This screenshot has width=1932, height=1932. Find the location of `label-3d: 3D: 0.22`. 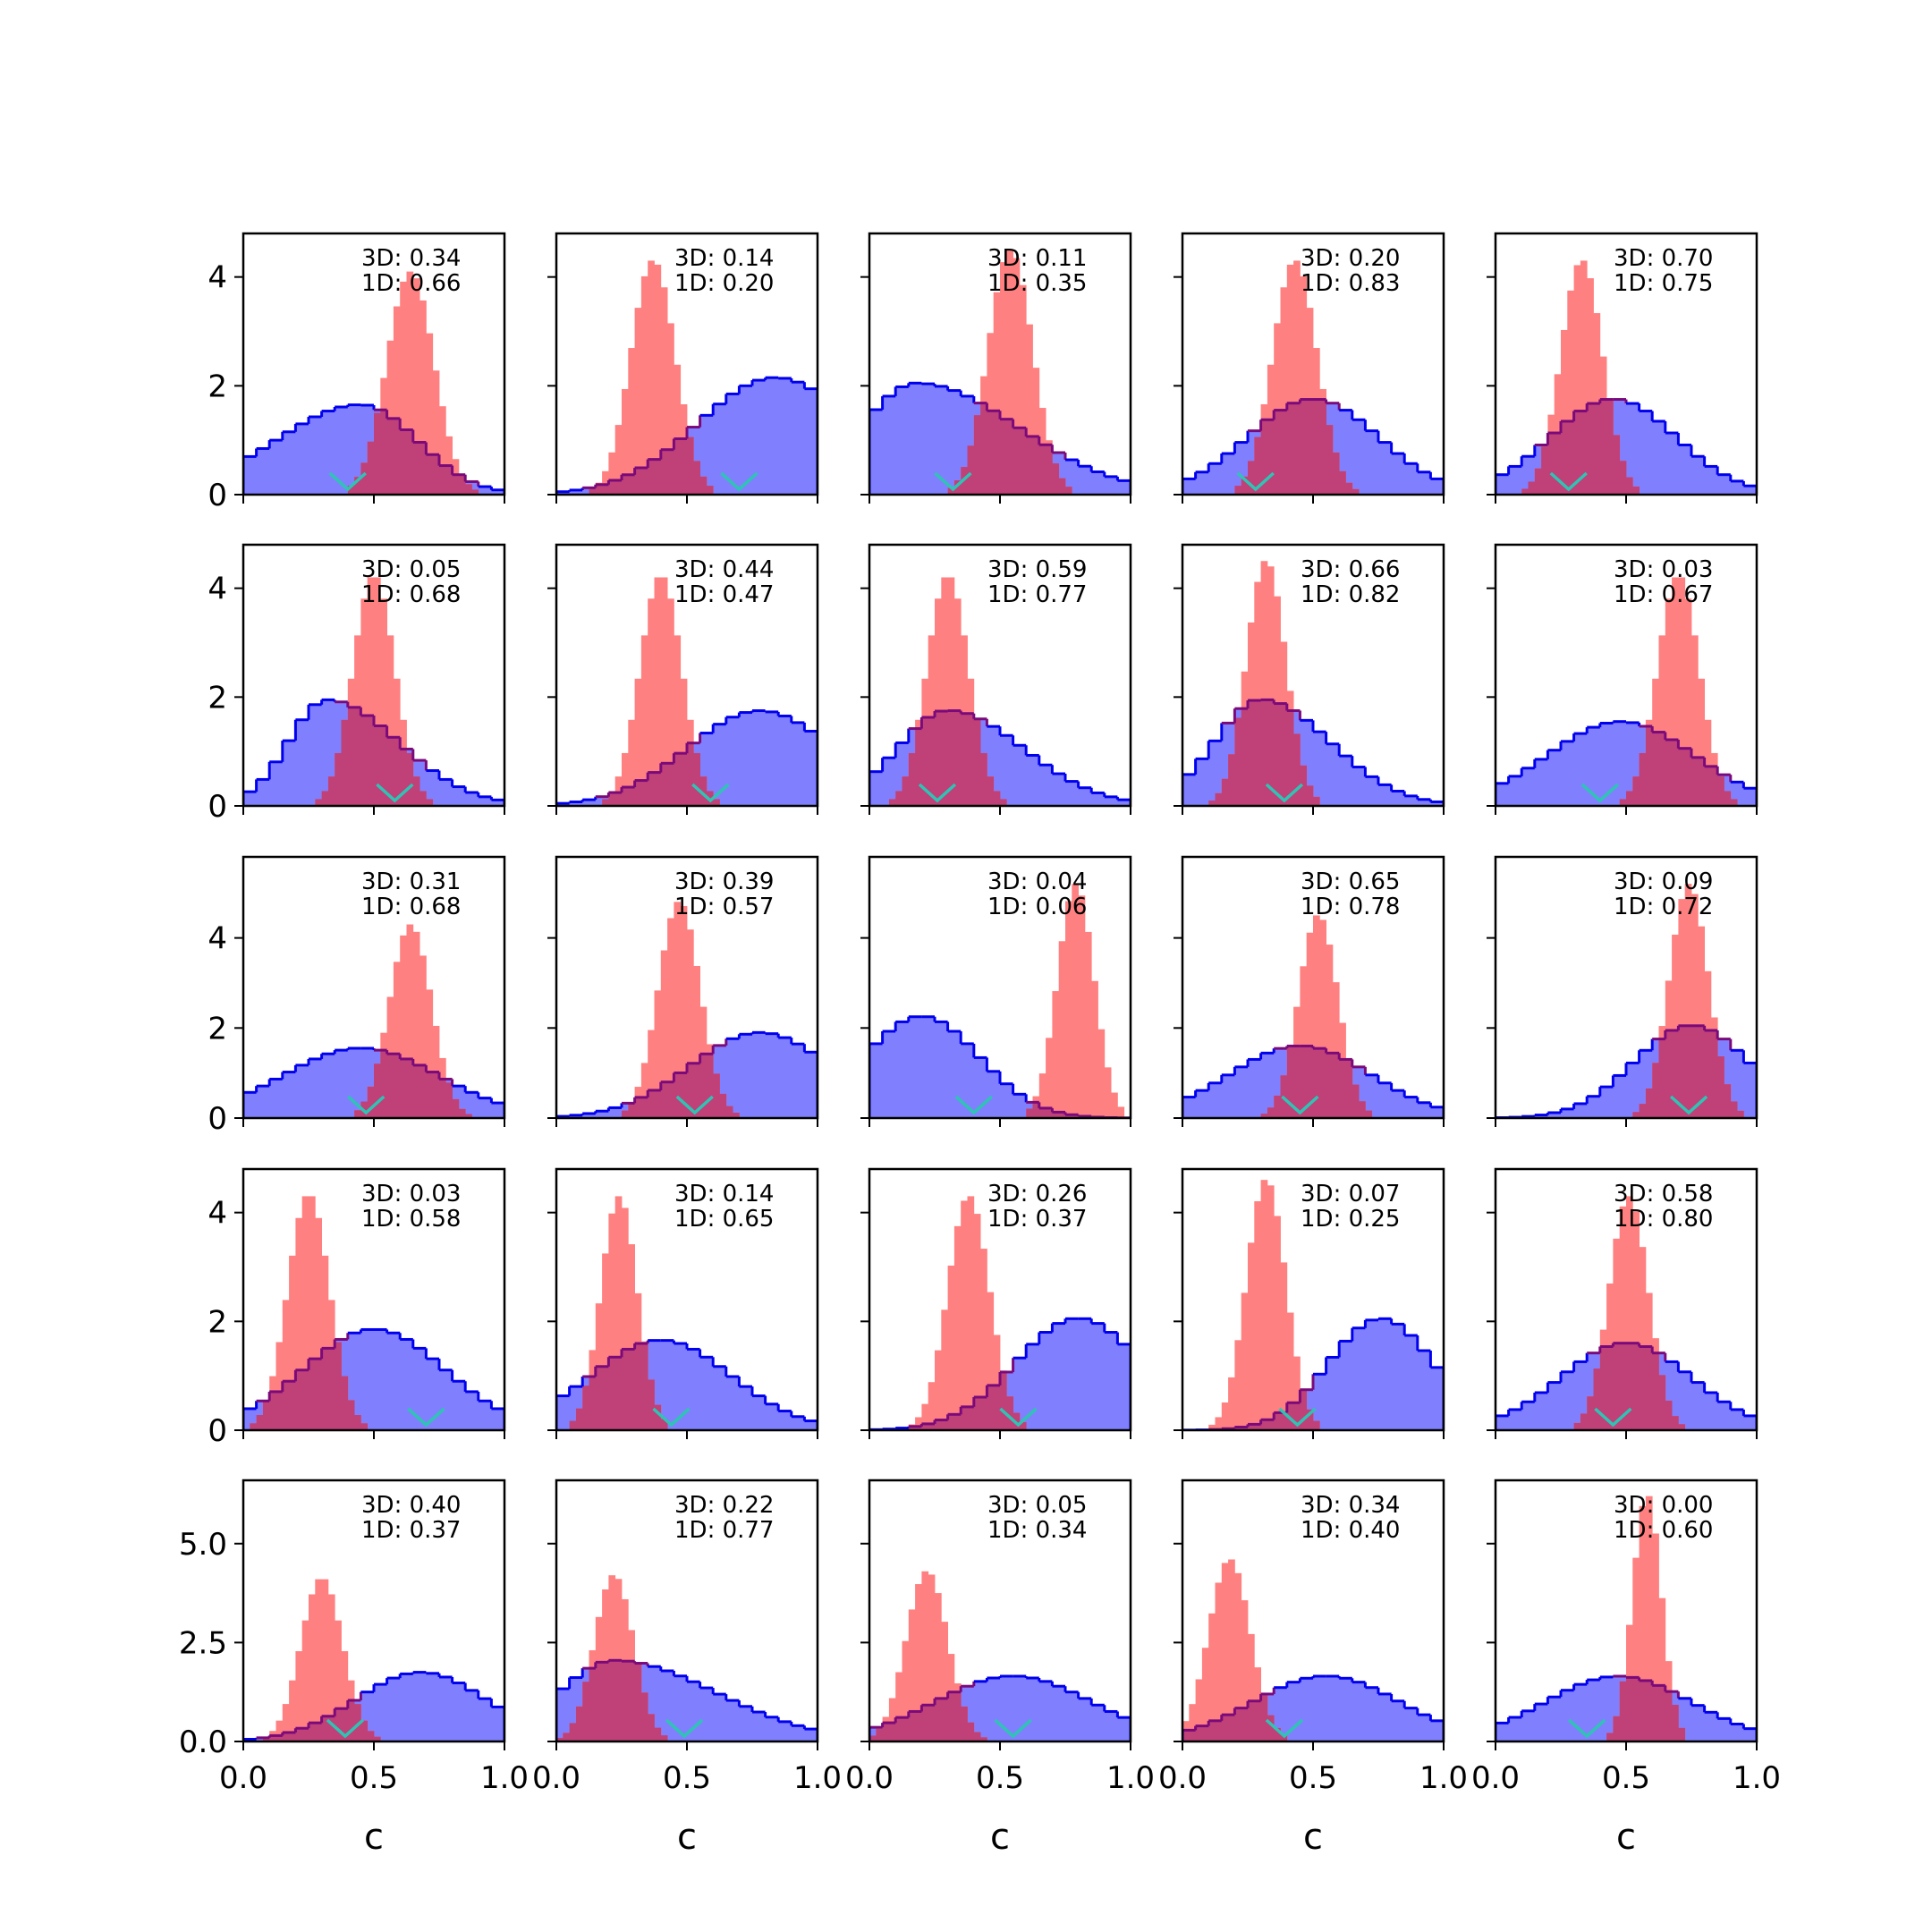

label-3d: 3D: 0.22 is located at coordinates (724, 1505).